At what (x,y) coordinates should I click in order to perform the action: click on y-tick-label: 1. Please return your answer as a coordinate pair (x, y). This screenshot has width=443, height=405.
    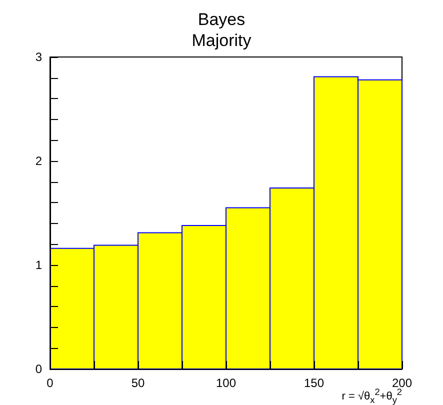
    Looking at the image, I should click on (38, 265).